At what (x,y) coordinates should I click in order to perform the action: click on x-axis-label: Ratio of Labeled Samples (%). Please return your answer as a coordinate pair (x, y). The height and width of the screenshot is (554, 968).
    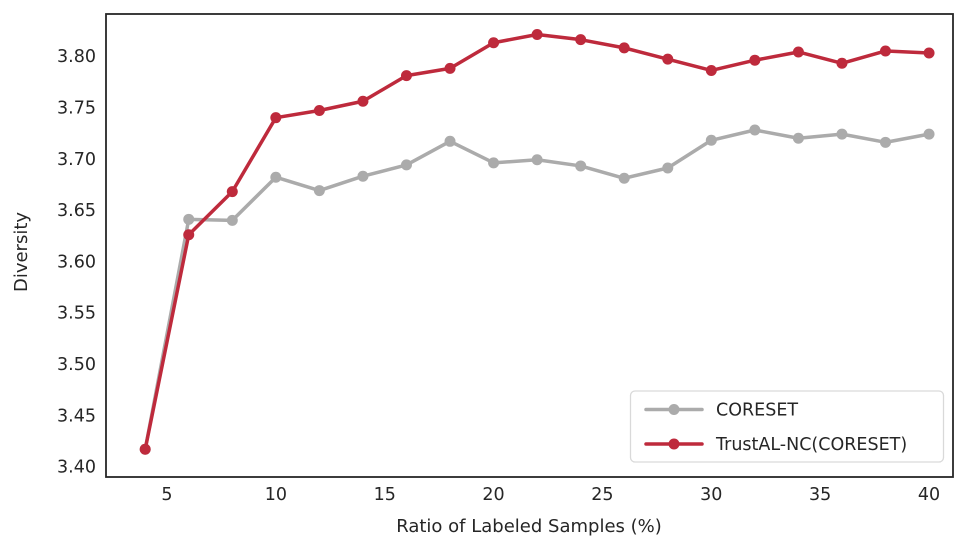
    Looking at the image, I should click on (529, 526).